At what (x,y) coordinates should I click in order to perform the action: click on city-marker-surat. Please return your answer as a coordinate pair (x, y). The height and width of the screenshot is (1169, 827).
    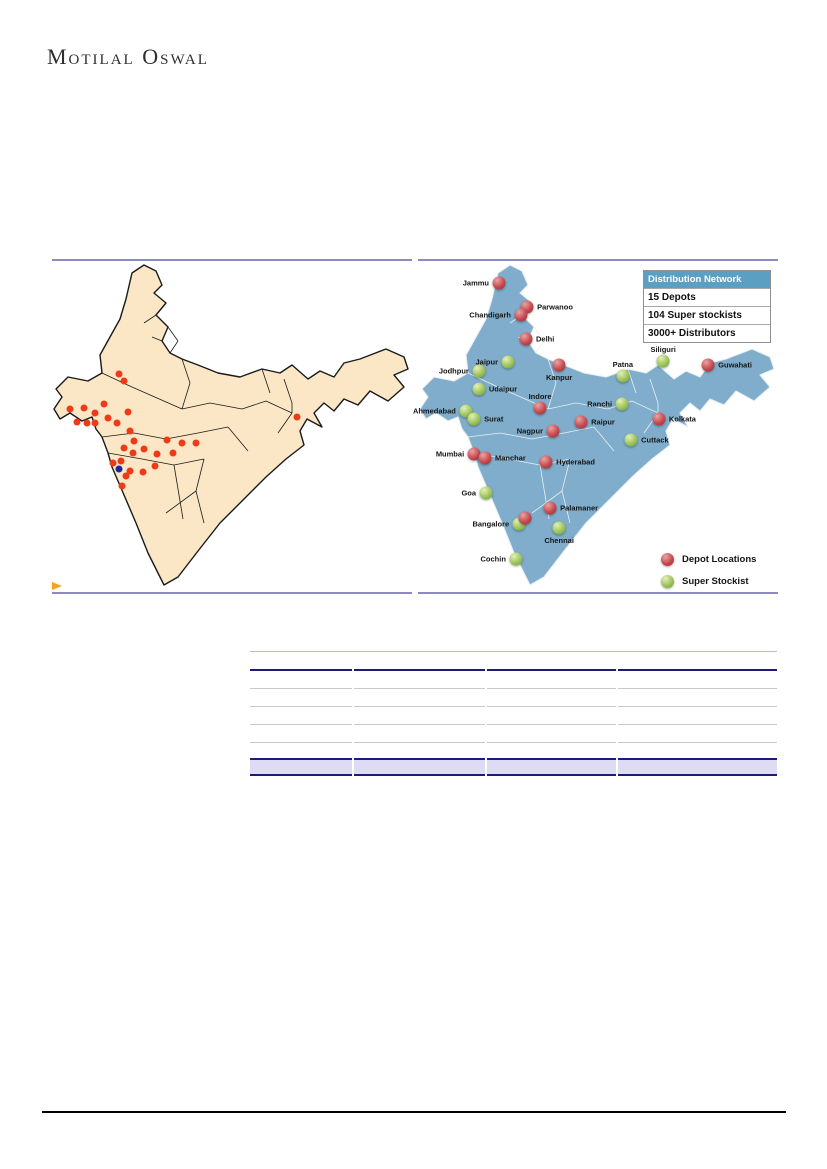
    Looking at the image, I should click on (474, 419).